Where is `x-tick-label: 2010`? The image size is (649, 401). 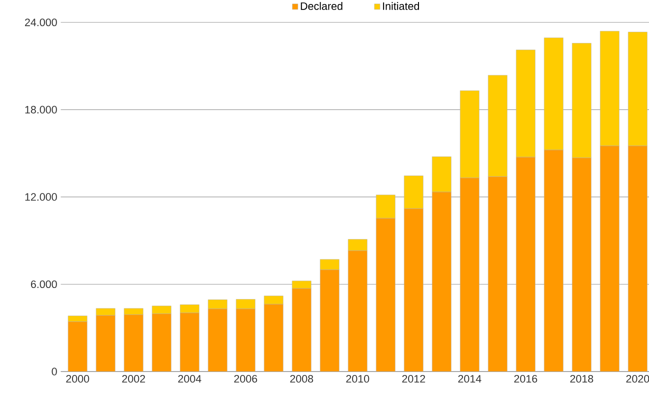 x-tick-label: 2010 is located at coordinates (358, 379).